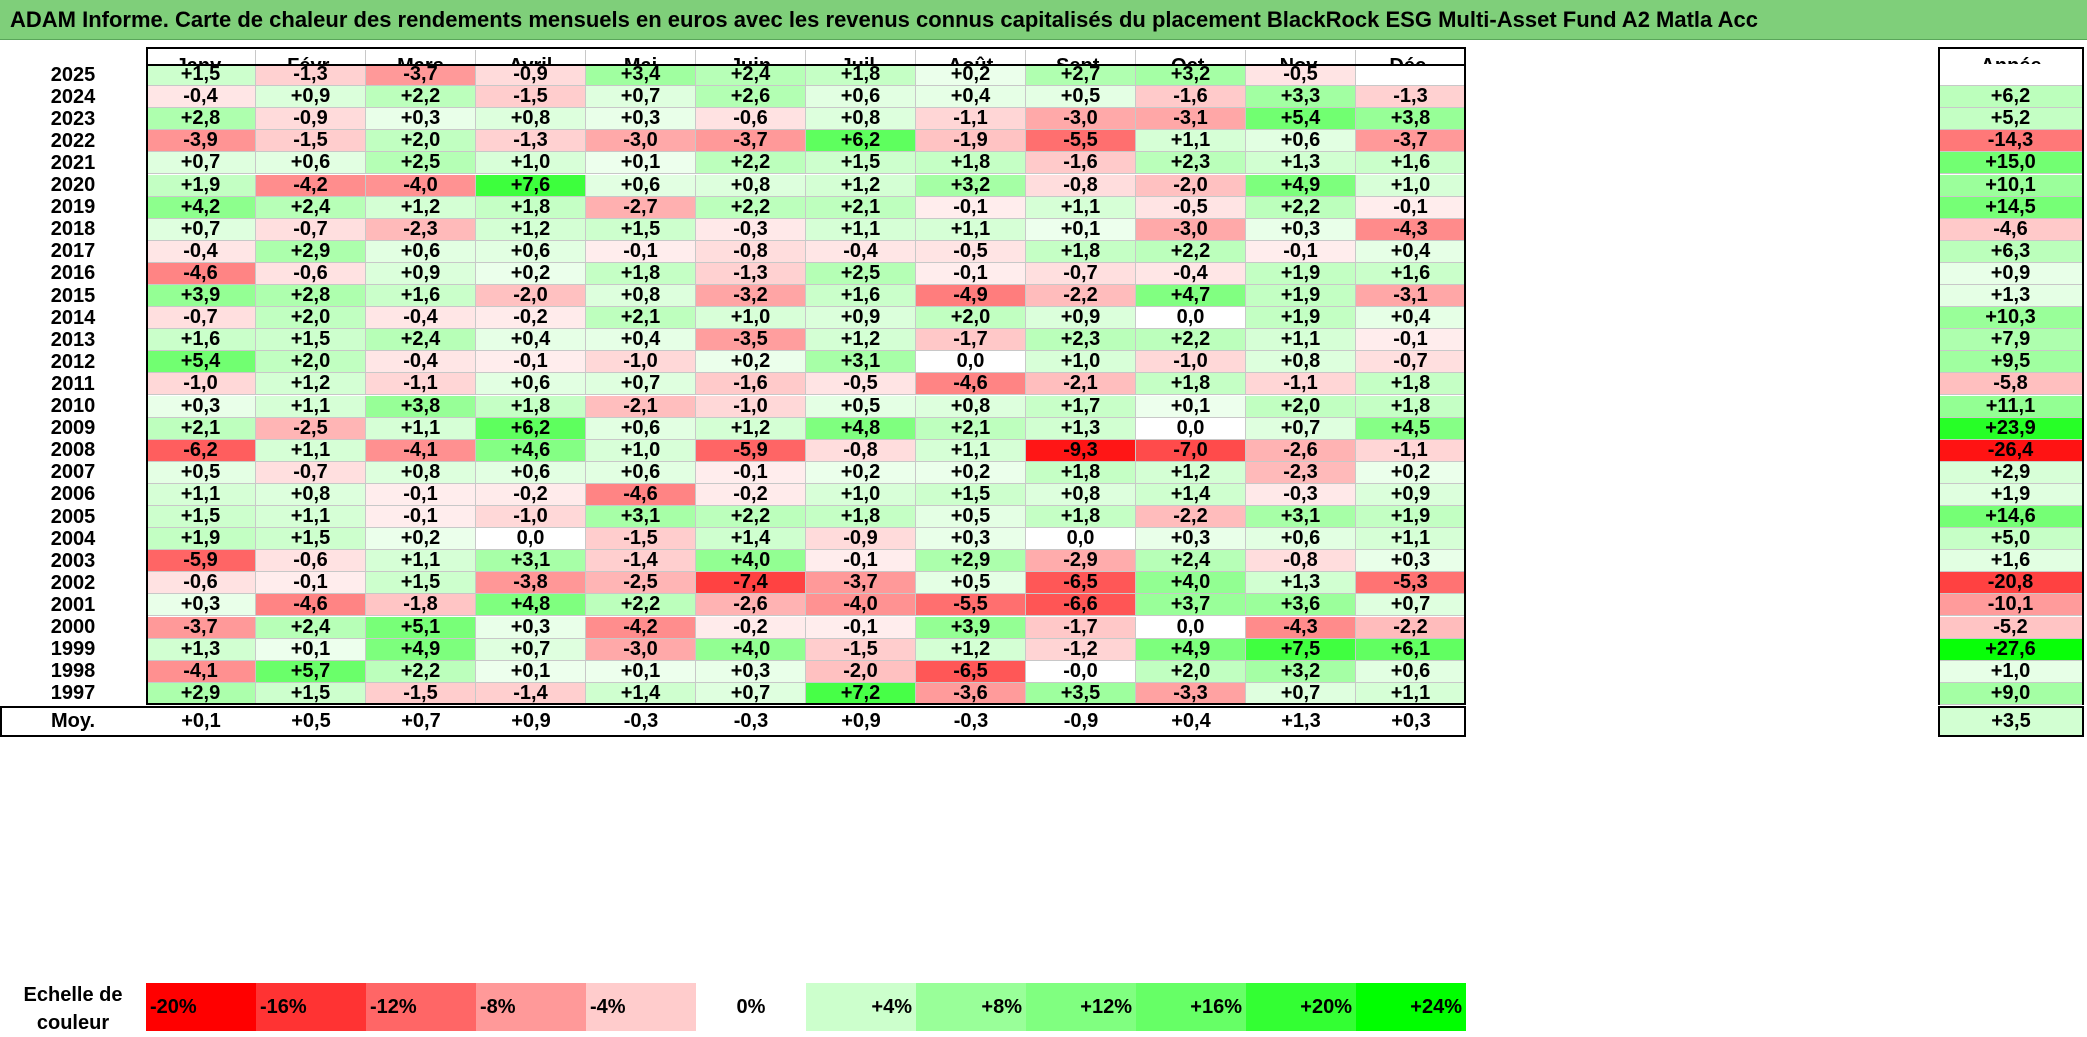 This screenshot has height=1037, width=2087. What do you see at coordinates (201, 722) in the screenshot?
I see `average-cell: +0,1` at bounding box center [201, 722].